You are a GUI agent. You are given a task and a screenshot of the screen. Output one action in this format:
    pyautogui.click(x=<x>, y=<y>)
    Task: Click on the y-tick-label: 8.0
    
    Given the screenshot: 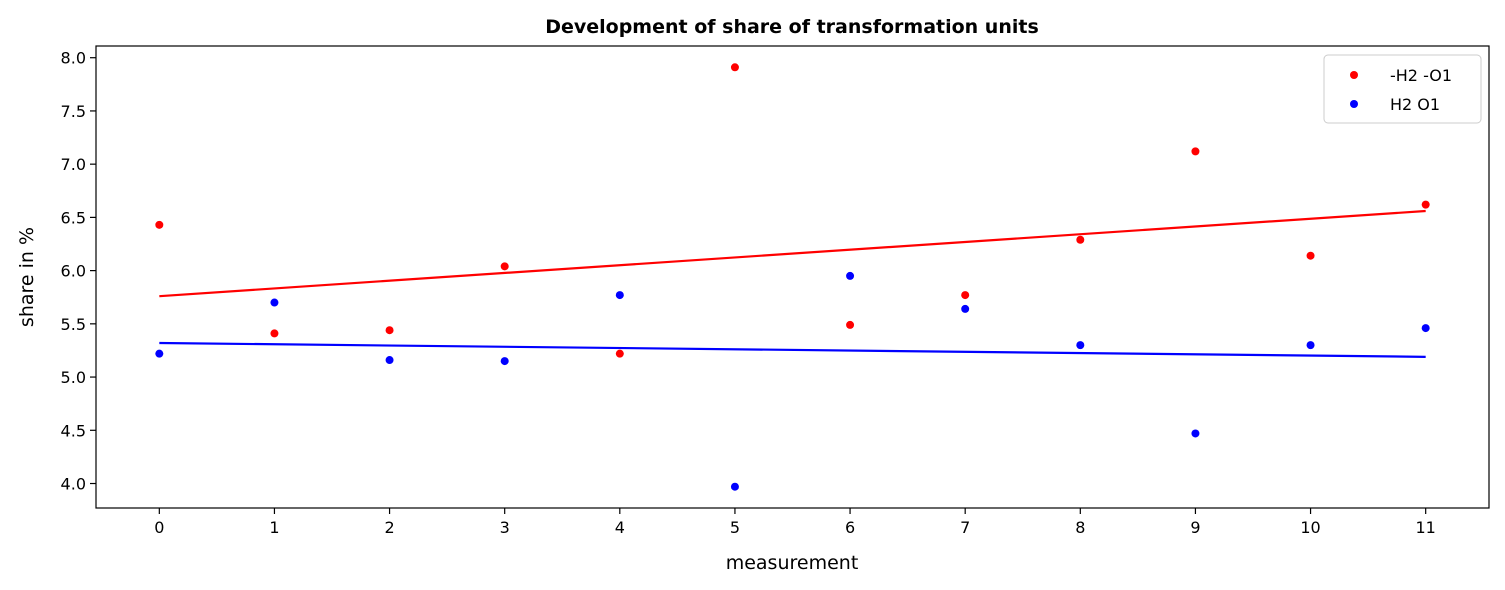 What is the action you would take?
    pyautogui.click(x=73, y=58)
    